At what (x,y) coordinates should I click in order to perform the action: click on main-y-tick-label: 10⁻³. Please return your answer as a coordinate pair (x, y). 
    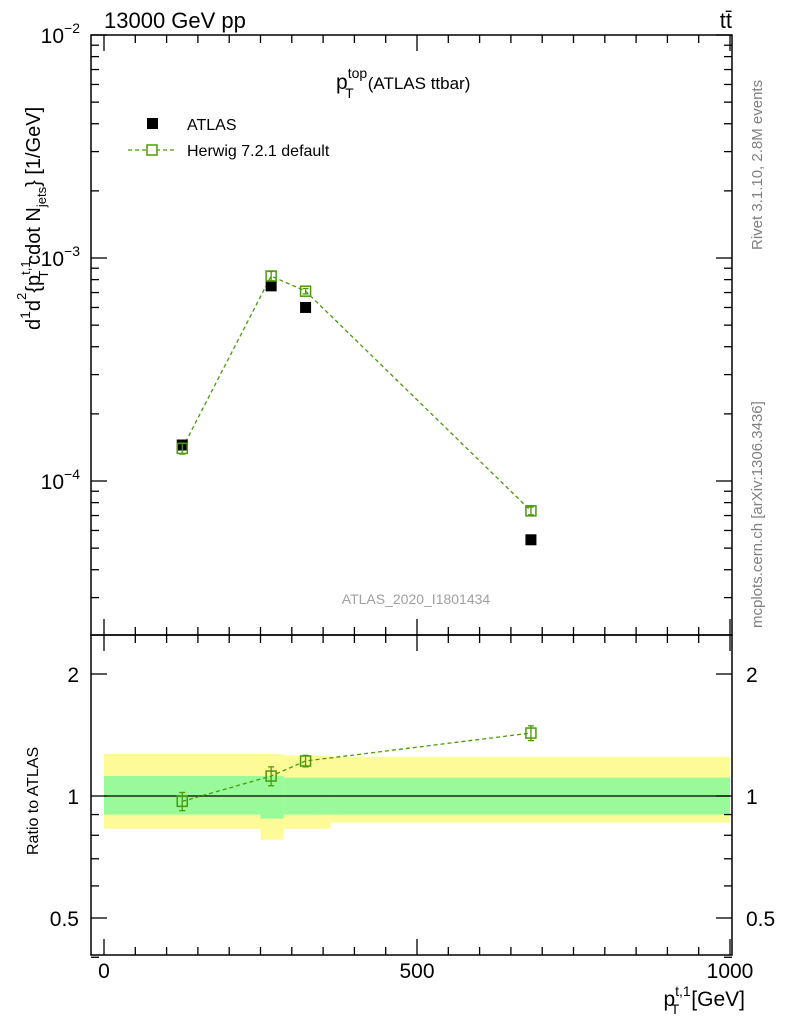
    Looking at the image, I should click on (61, 257).